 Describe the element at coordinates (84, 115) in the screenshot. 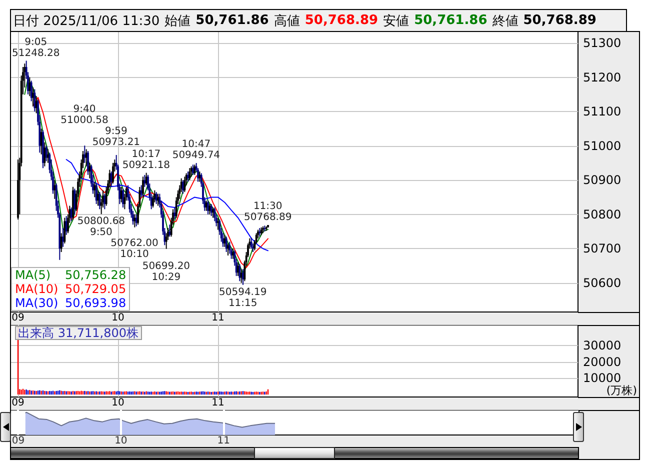

I see `annotation: 9:40 51000.58` at that location.